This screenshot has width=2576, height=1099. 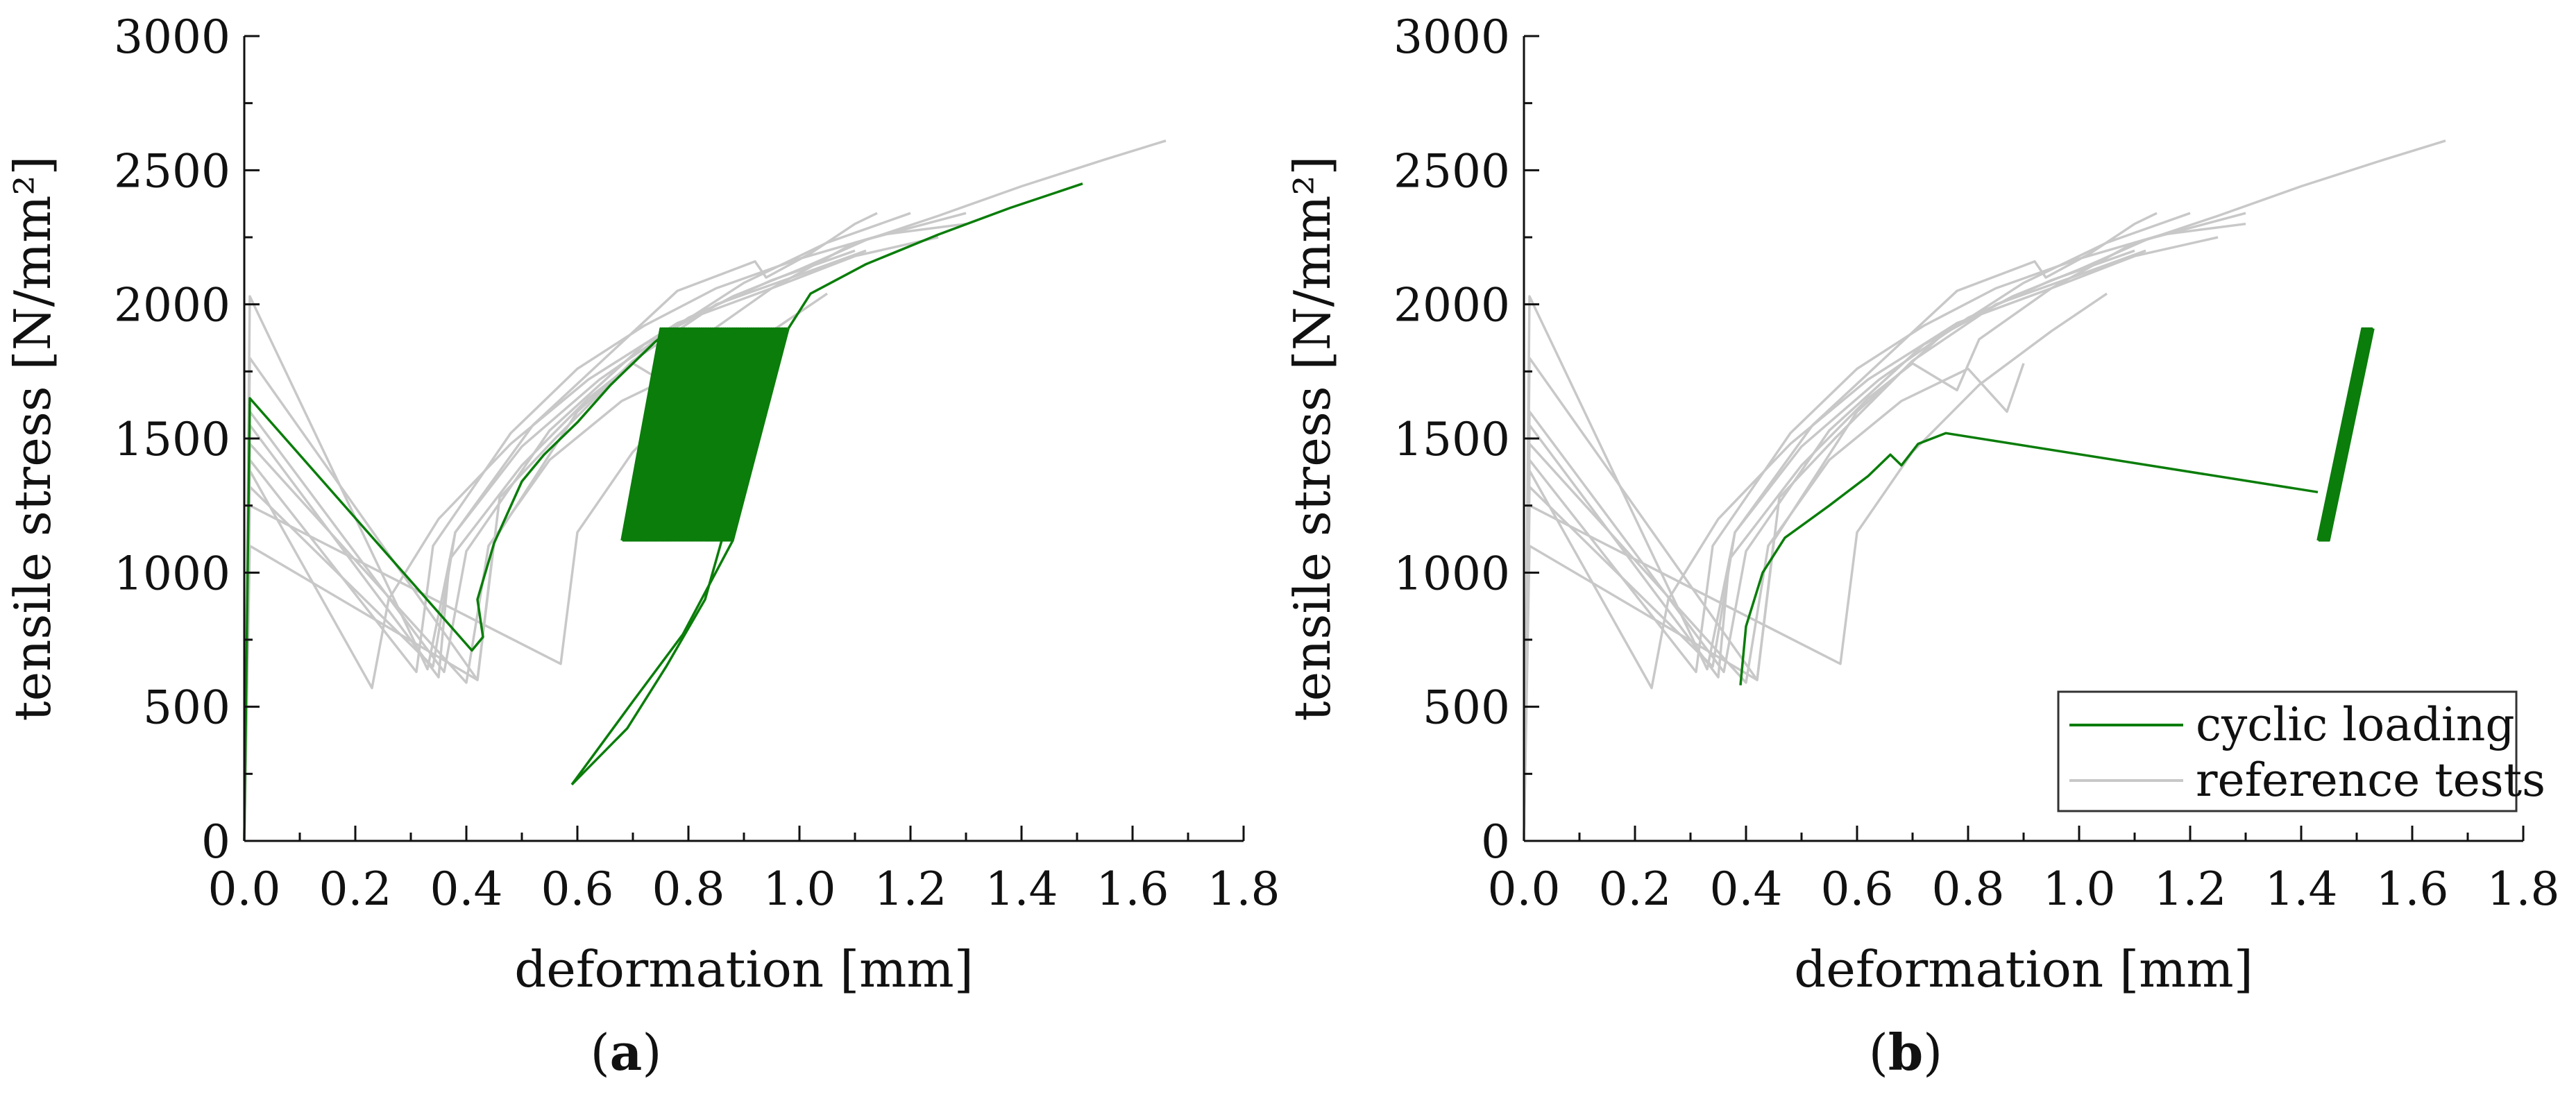 What do you see at coordinates (2370, 780) in the screenshot?
I see `legend-label-reference: reference tests` at bounding box center [2370, 780].